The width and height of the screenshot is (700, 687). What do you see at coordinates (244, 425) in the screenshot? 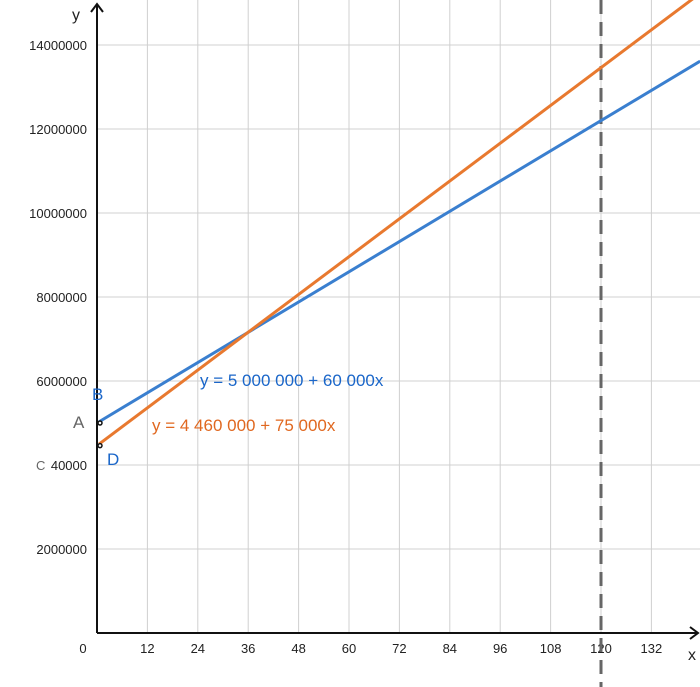
I see `series-label-2: y = 4 460 000 + 75 000x` at bounding box center [244, 425].